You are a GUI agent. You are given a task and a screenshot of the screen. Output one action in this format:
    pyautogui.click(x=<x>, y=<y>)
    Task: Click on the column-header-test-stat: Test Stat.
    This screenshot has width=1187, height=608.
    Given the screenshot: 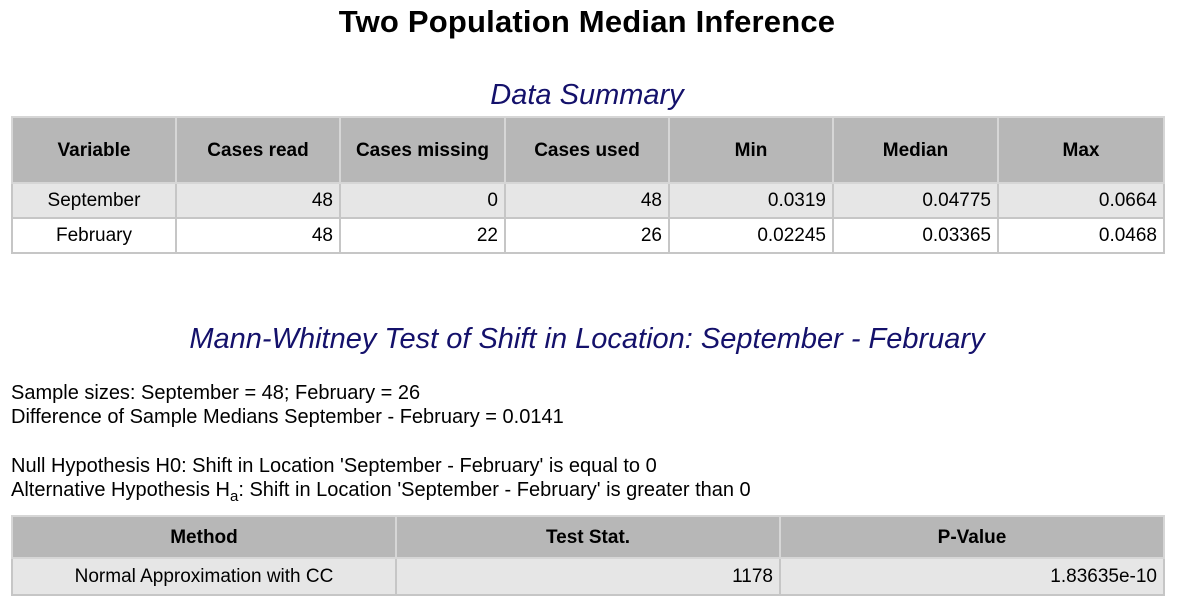 What is the action you would take?
    pyautogui.click(x=588, y=537)
    